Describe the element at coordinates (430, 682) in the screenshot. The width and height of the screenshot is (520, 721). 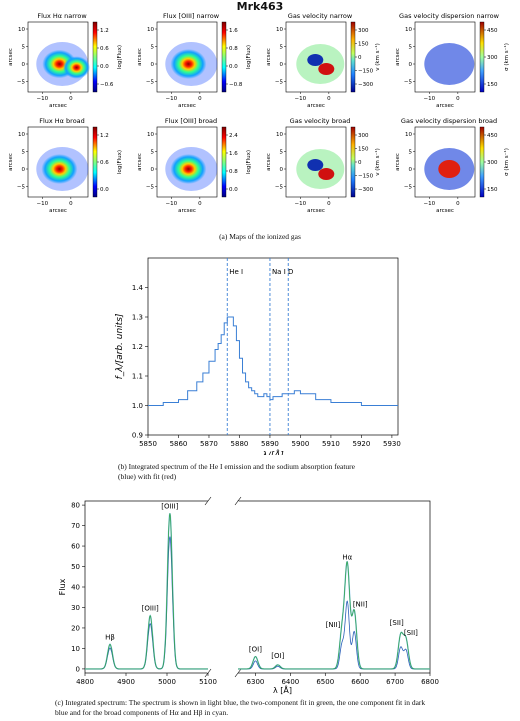
I see `x-tick-label: 6800` at that location.